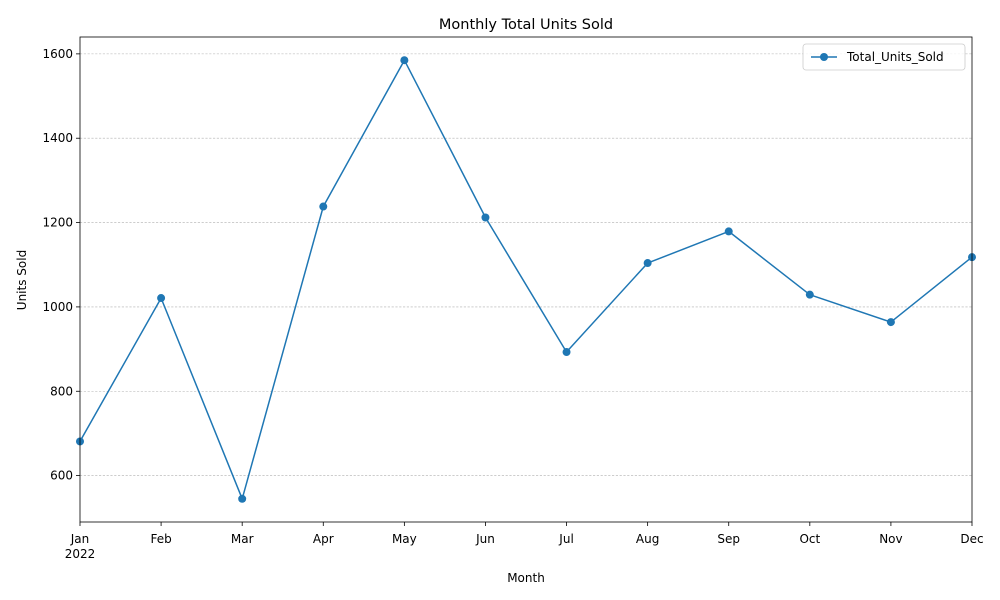 The width and height of the screenshot is (1000, 600). What do you see at coordinates (57, 223) in the screenshot?
I see `y-tick-label: 1200` at bounding box center [57, 223].